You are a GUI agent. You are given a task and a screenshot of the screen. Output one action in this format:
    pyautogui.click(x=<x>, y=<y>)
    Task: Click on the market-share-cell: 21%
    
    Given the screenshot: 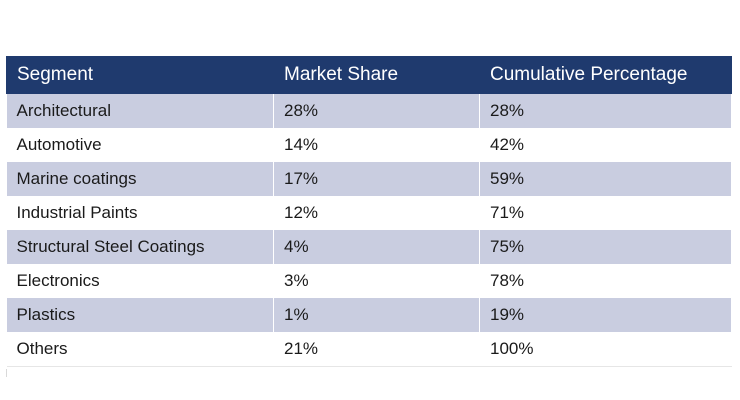 What is the action you would take?
    pyautogui.click(x=376, y=349)
    